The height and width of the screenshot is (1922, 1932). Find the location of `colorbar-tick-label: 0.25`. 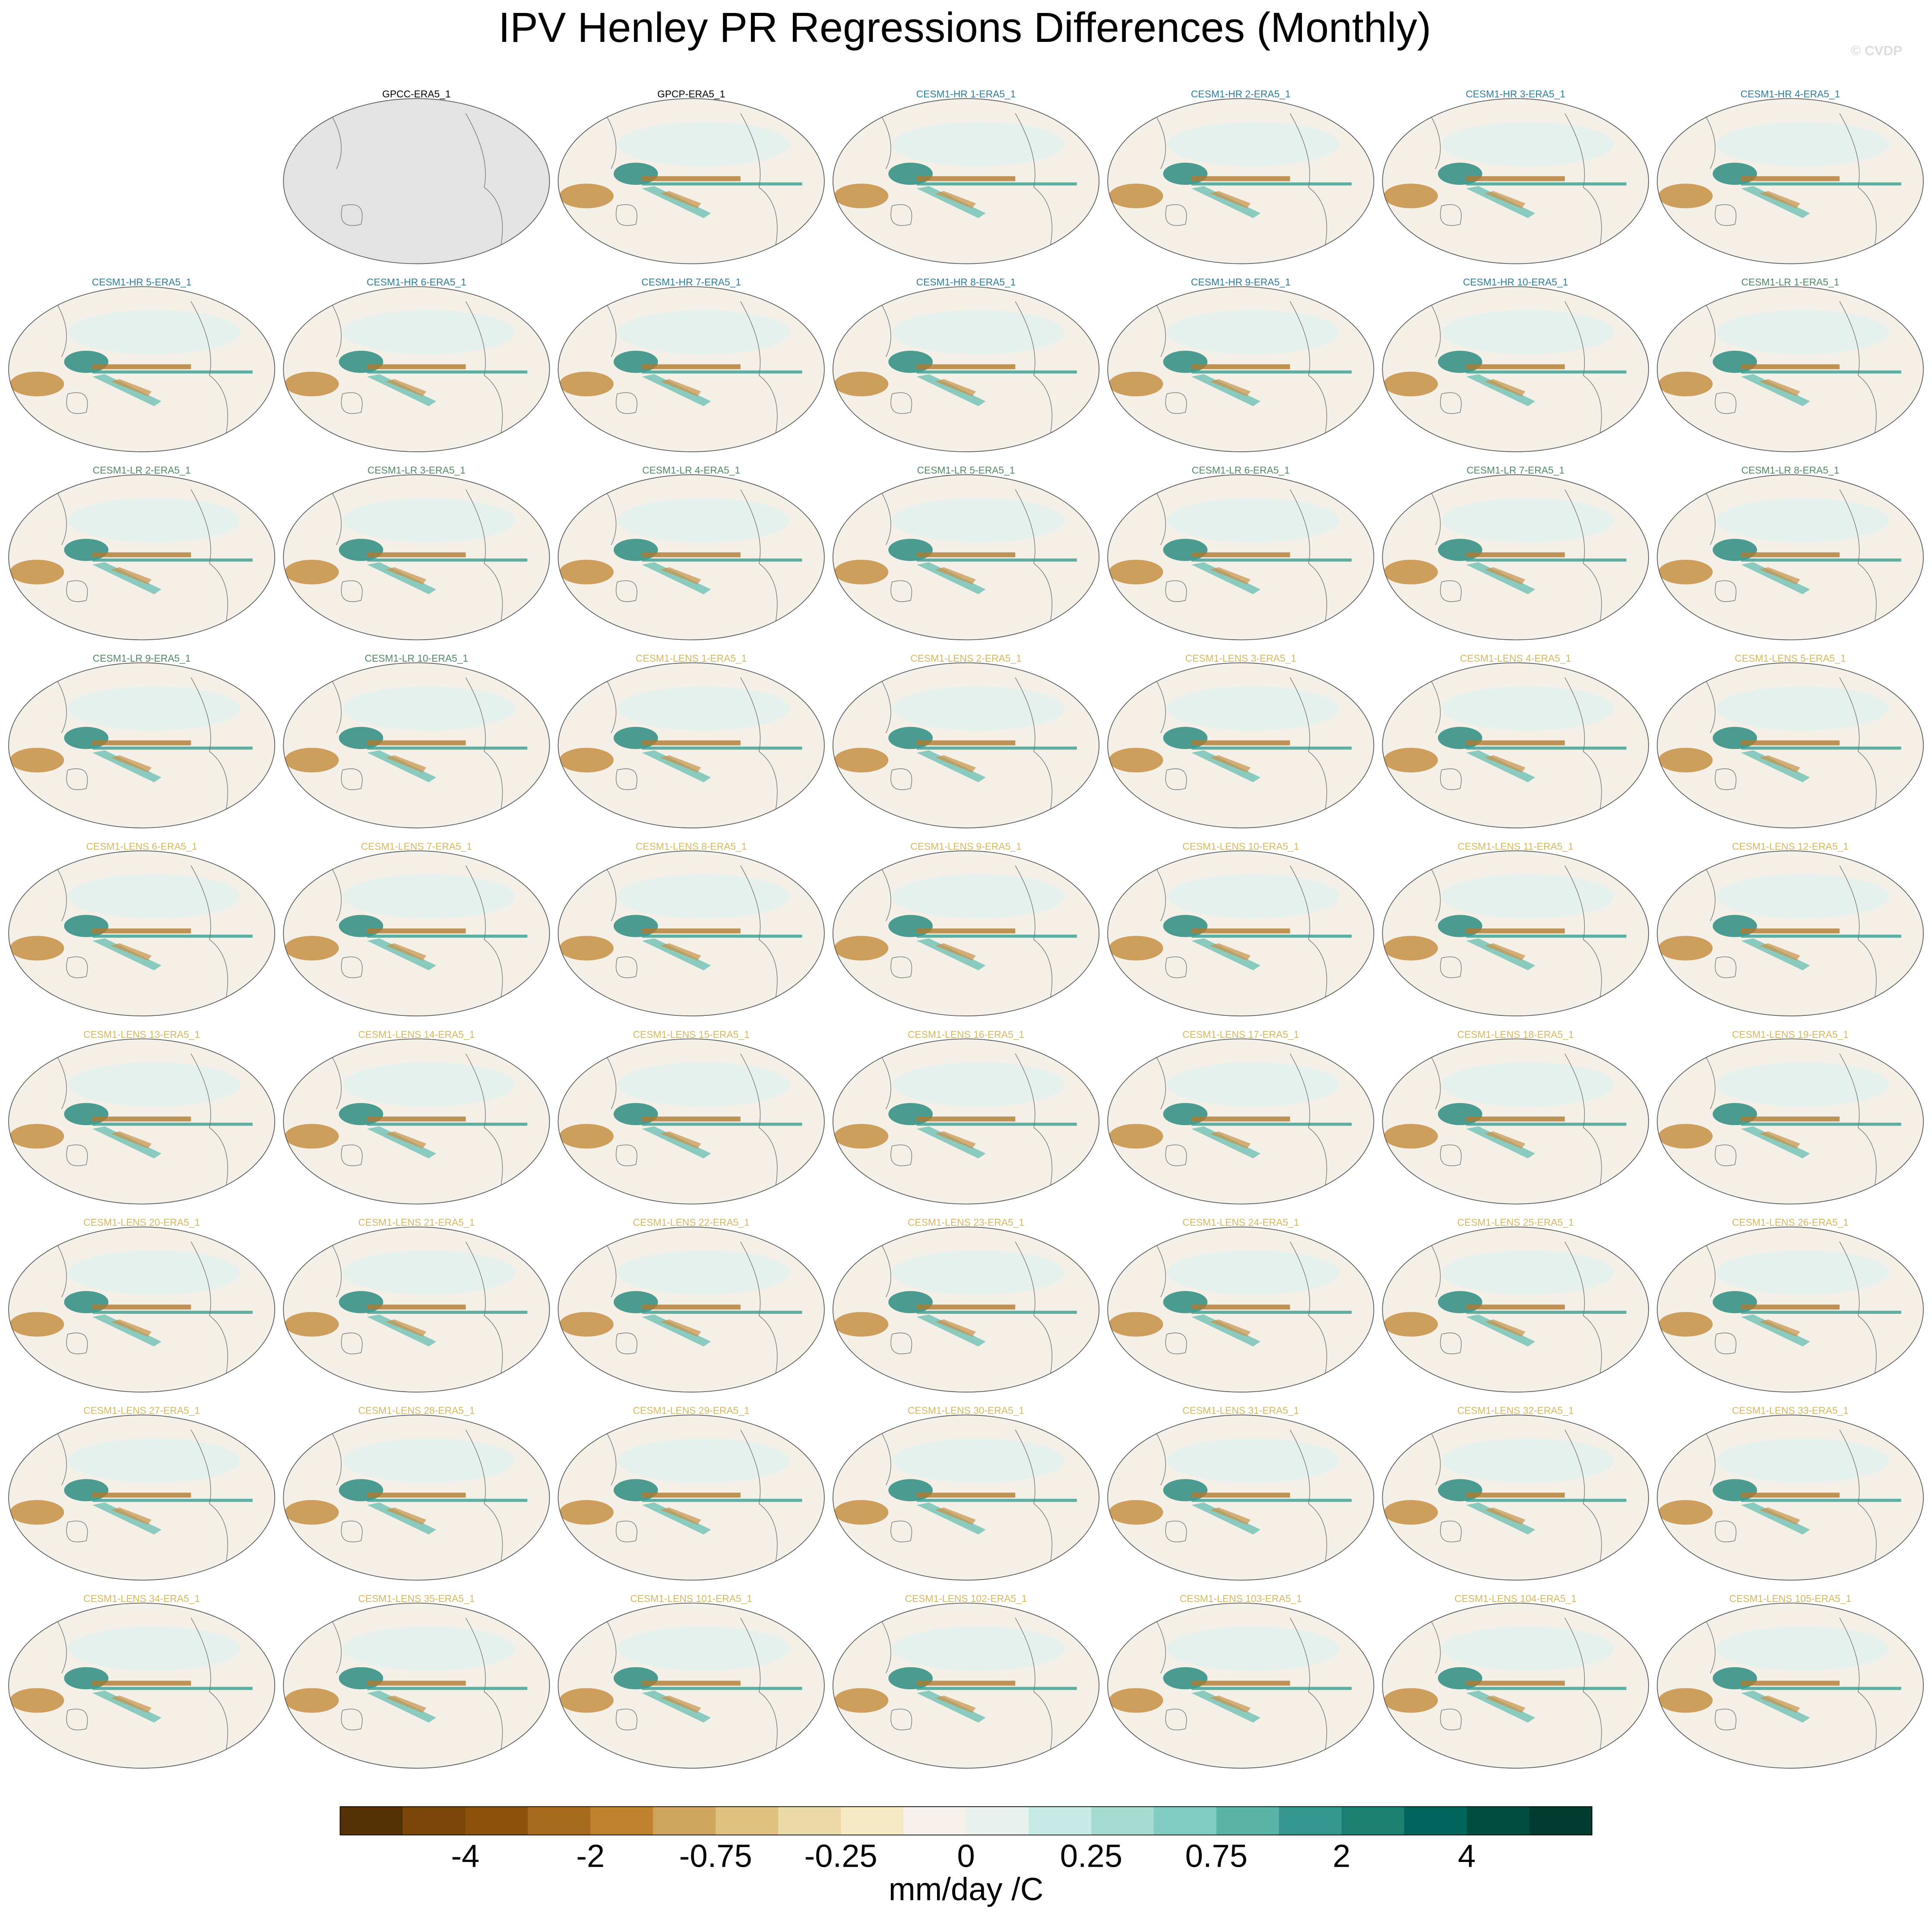

colorbar-tick-label: 0.25 is located at coordinates (1091, 1856).